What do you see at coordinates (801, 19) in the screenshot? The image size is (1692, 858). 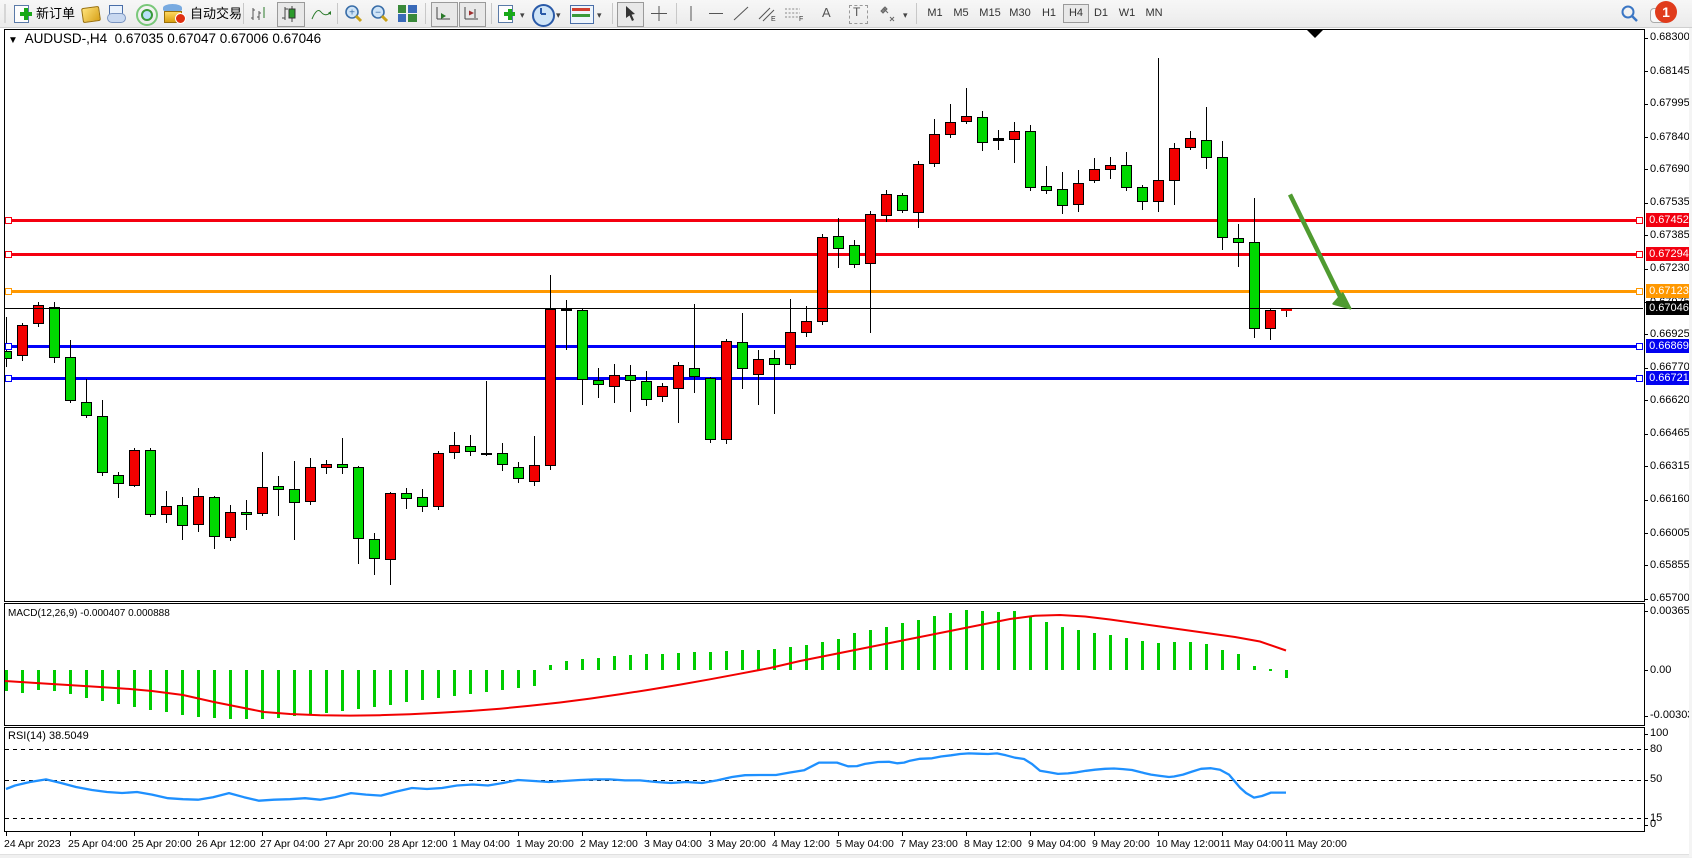 I see `svg-text: F` at bounding box center [801, 19].